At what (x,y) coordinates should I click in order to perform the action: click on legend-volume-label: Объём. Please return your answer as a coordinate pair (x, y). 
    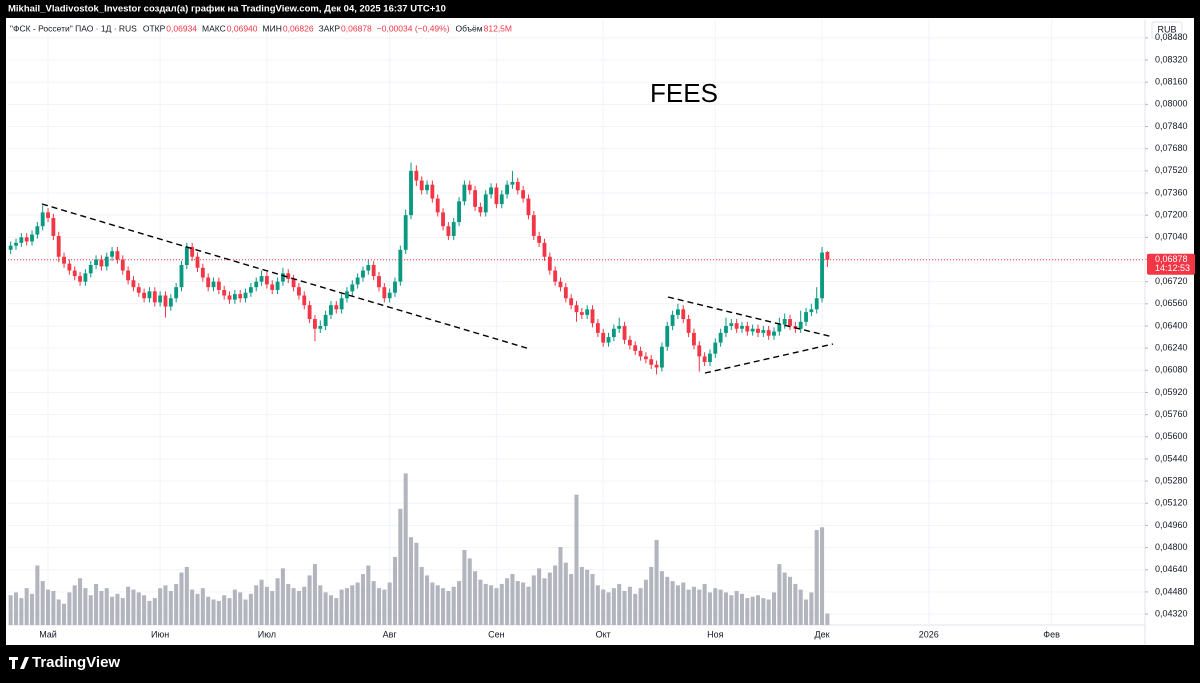
    Looking at the image, I should click on (469, 28).